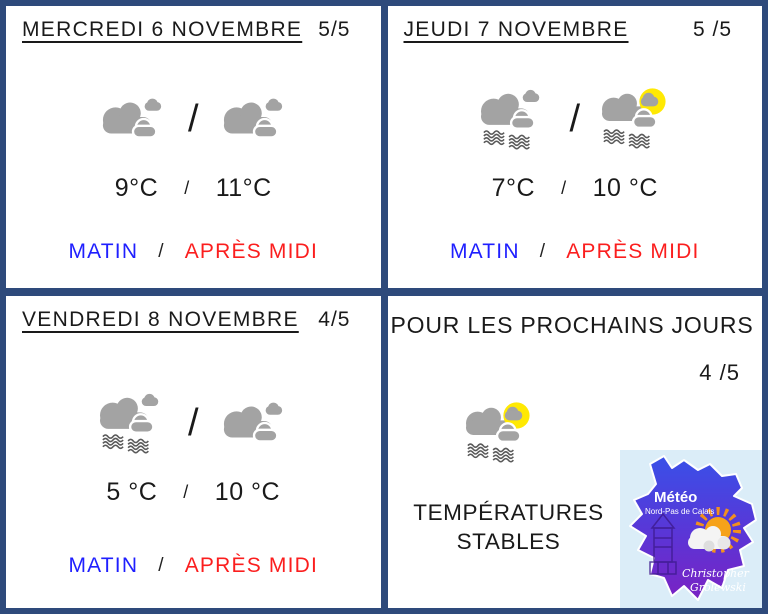  I want to click on logo-region-text: Nord-Pas de Calais, so click(679, 511).